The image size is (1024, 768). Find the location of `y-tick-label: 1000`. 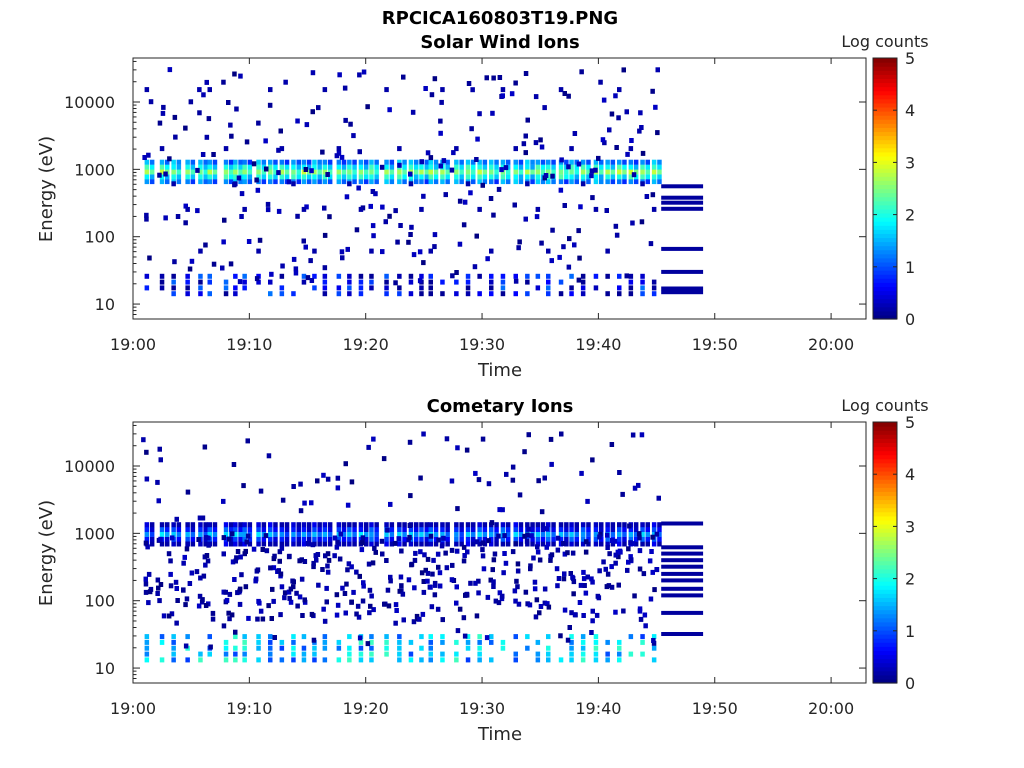

y-tick-label: 1000 is located at coordinates (94, 169).